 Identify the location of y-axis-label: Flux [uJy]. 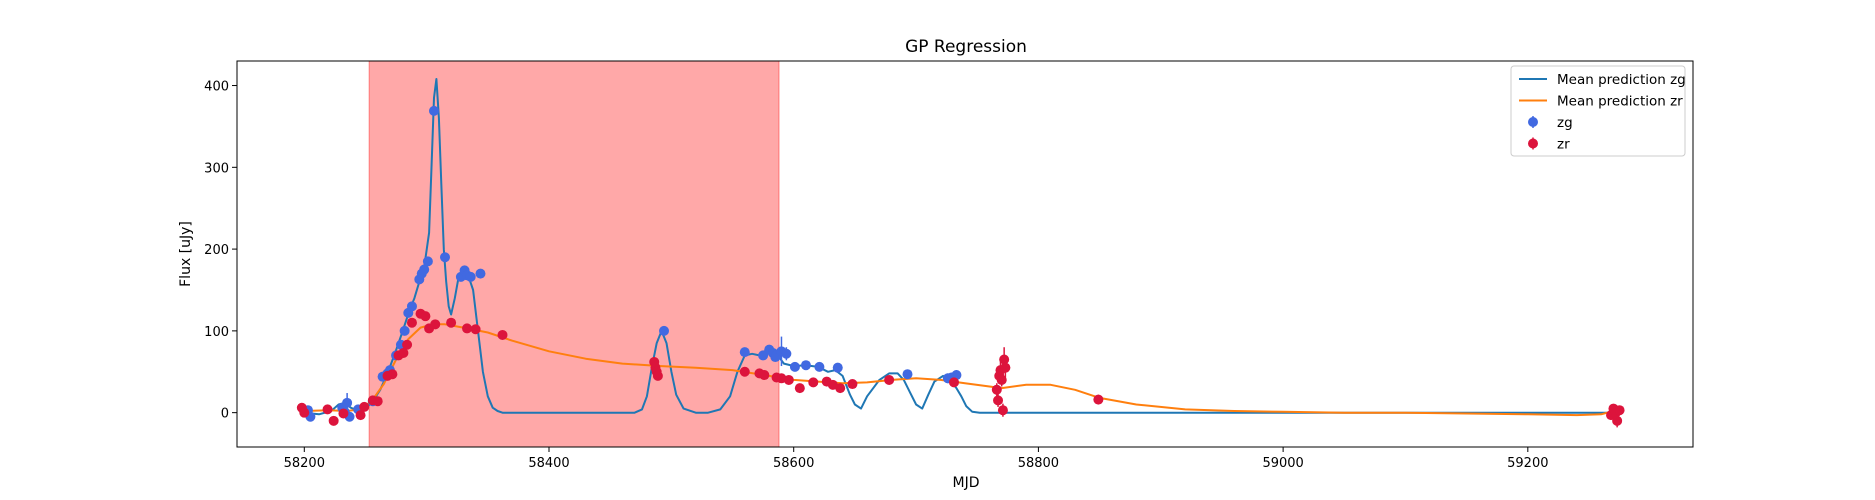
(186, 254).